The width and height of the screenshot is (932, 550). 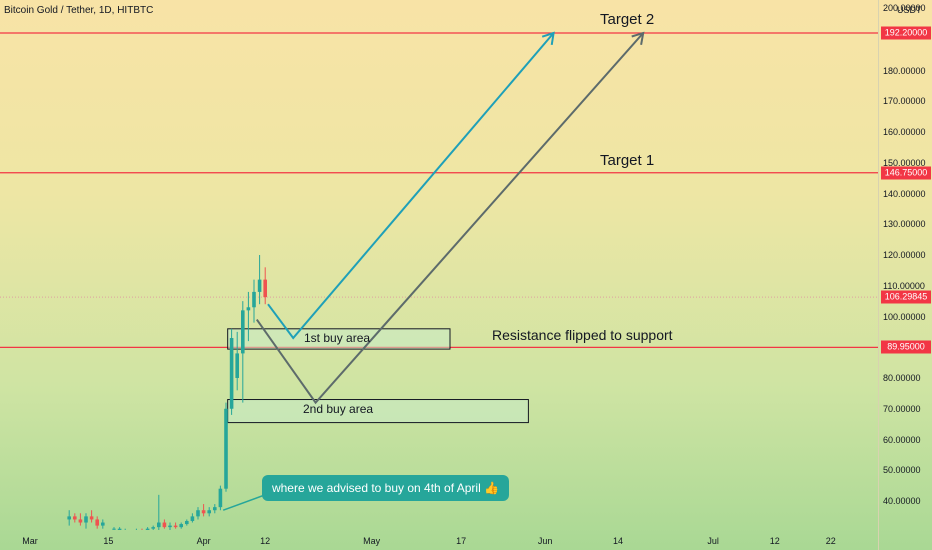 What do you see at coordinates (902, 408) in the screenshot?
I see `price-tick-label: 70.00000` at bounding box center [902, 408].